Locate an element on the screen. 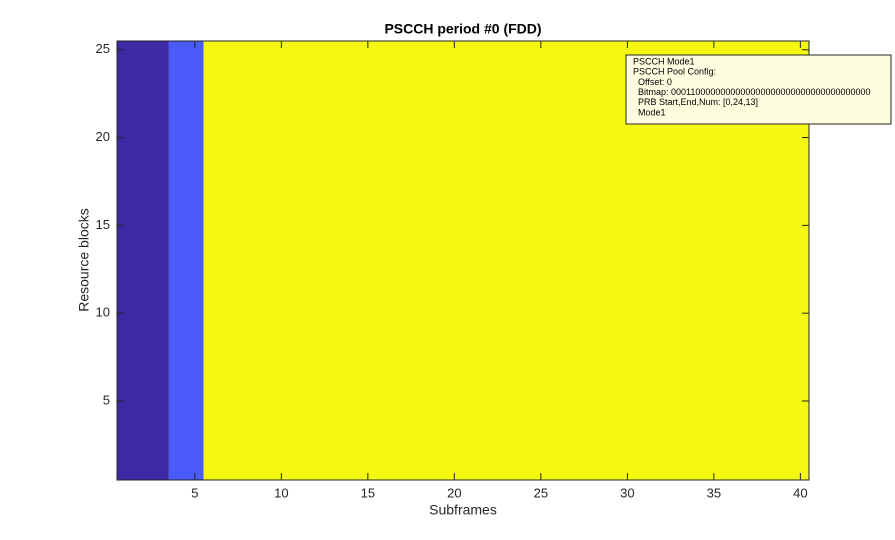 Image resolution: width=895 pixels, height=540 pixels. x-tick-label: 30 is located at coordinates (627, 492).